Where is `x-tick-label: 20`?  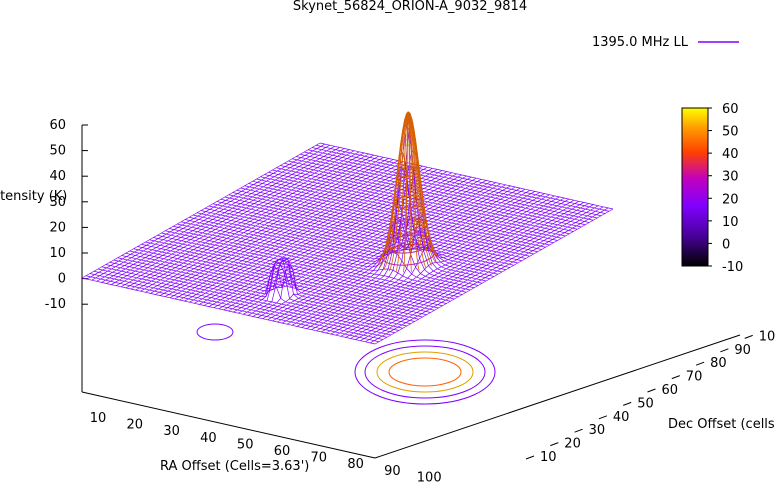 x-tick-label: 20 is located at coordinates (135, 425).